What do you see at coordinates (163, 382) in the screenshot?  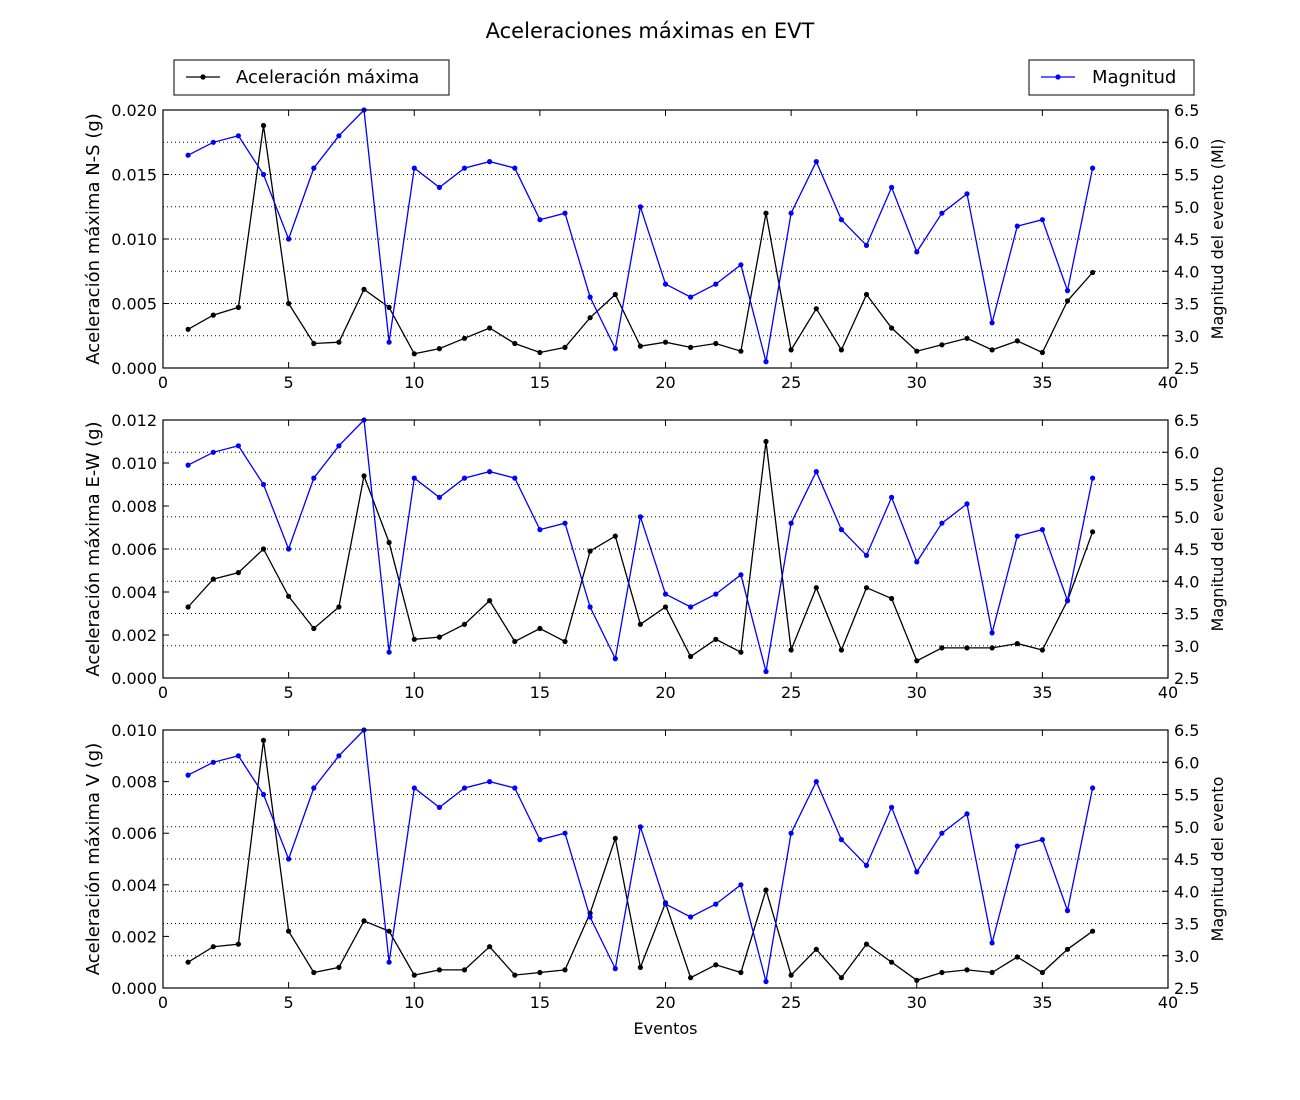 I see `x-tick-label: 0` at bounding box center [163, 382].